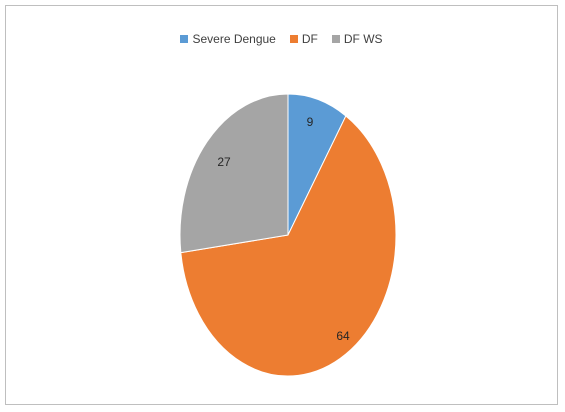 The image size is (565, 412). I want to click on legend-swatch-df, so click(293, 39).